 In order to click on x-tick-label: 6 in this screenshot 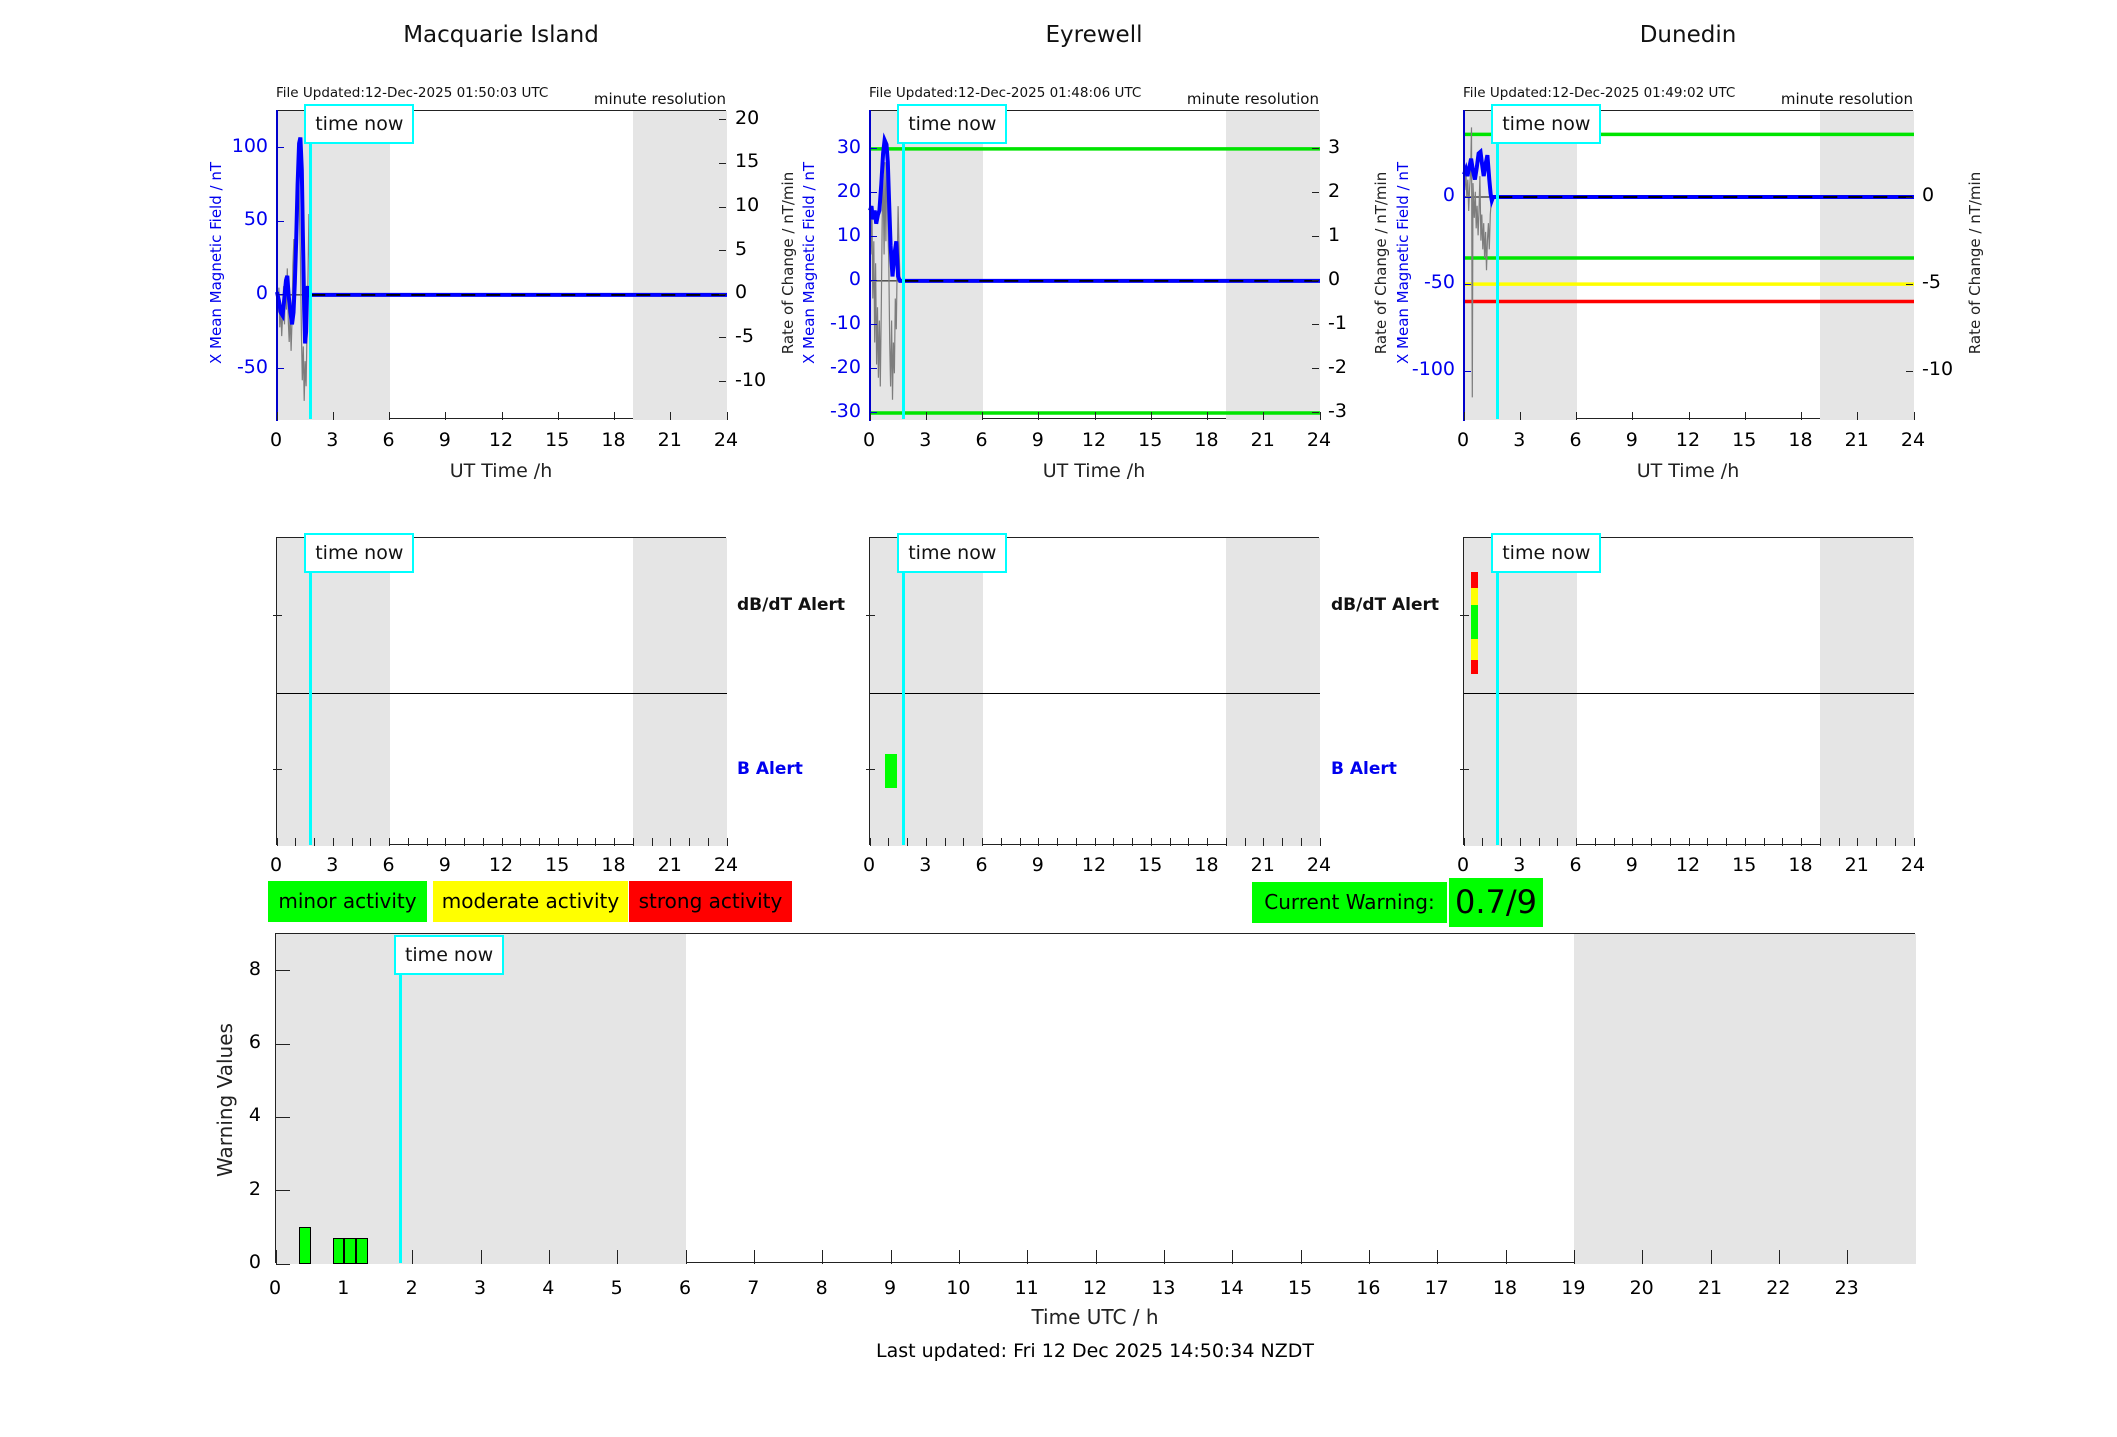, I will do `click(1575, 865)`.